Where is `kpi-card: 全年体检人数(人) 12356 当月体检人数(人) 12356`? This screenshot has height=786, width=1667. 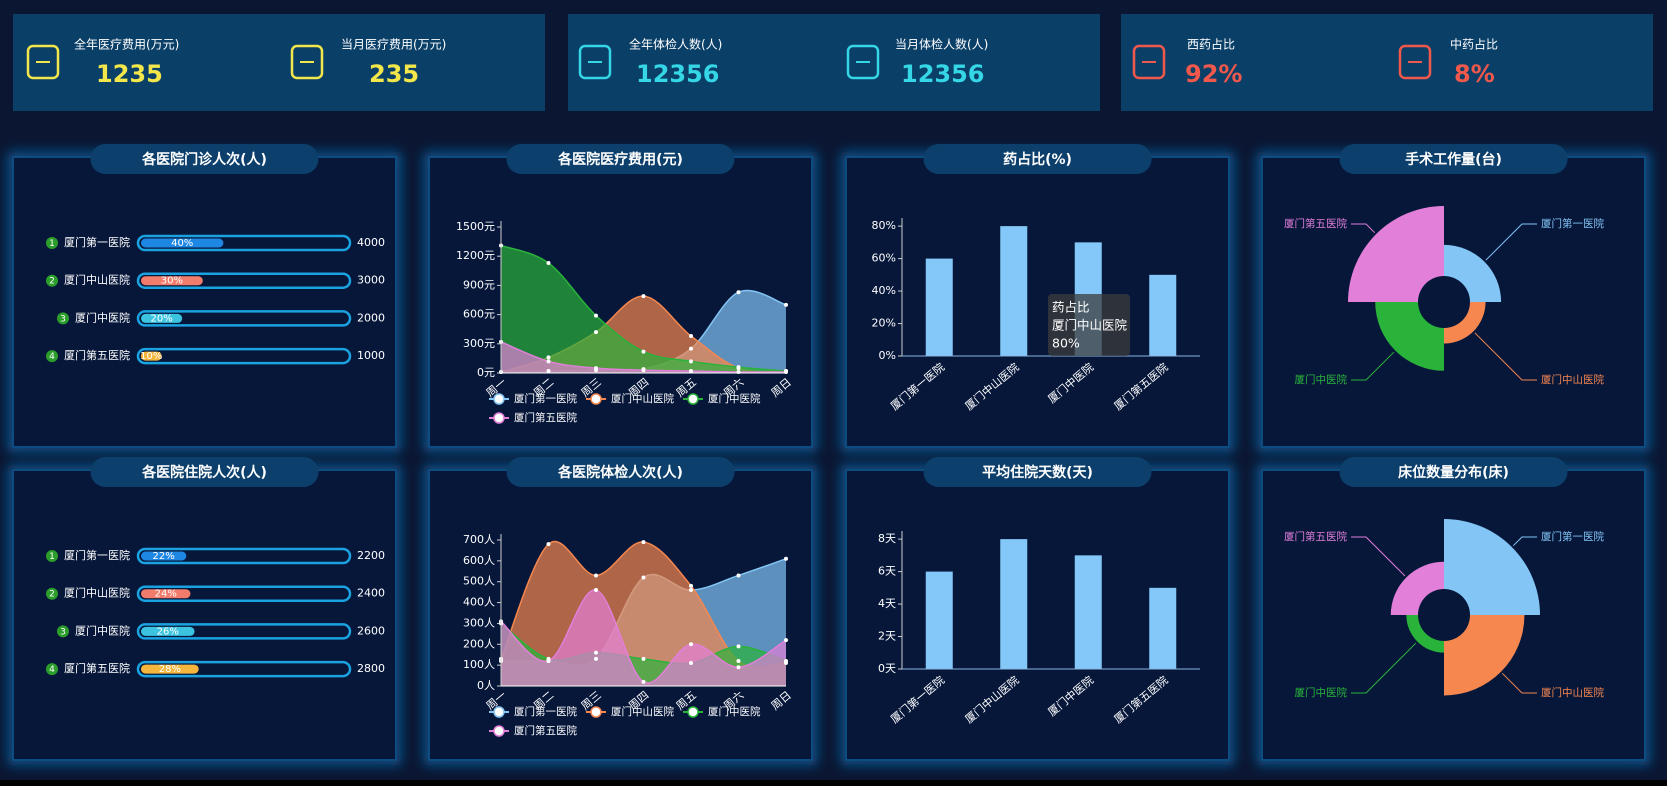
kpi-card: 全年体检人数(人) 12356 当月体检人数(人) 12356 is located at coordinates (834, 62).